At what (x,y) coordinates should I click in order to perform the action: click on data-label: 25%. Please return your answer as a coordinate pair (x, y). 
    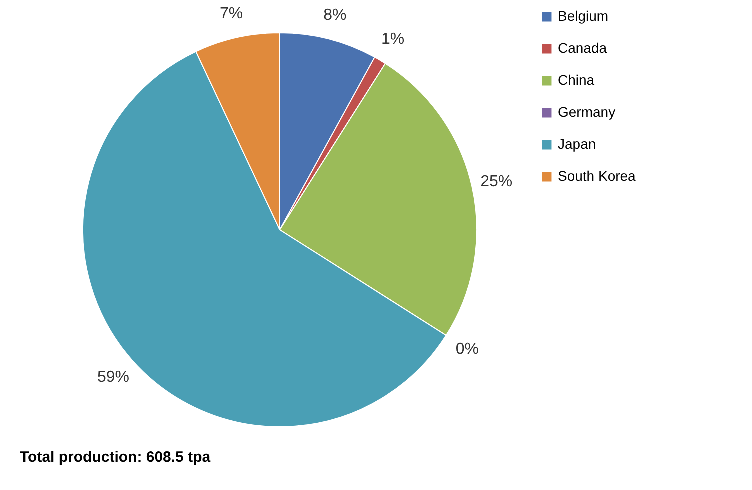
    Looking at the image, I should click on (496, 182).